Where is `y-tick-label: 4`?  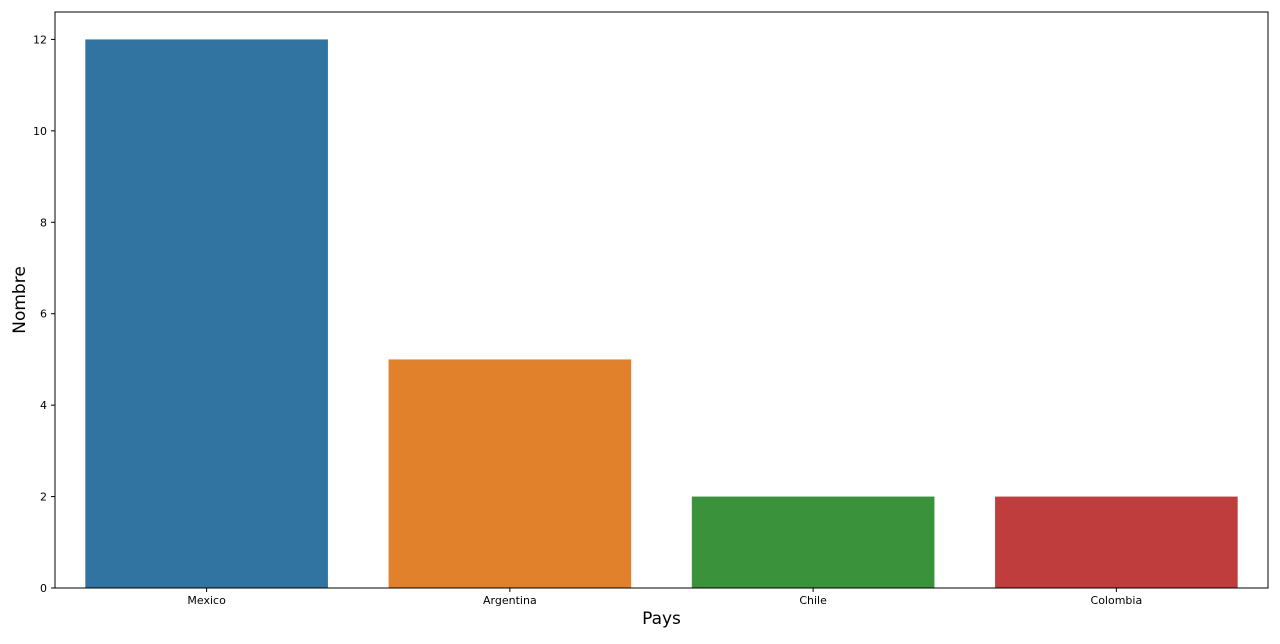
y-tick-label: 4 is located at coordinates (43, 405).